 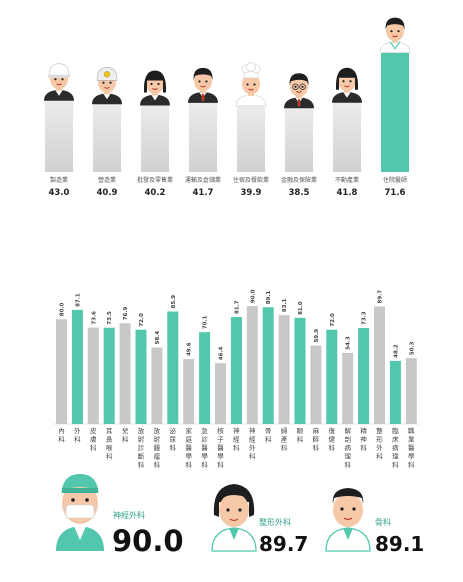 What do you see at coordinates (253, 296) in the screenshot?
I see `specialty-value-label: 90.0` at bounding box center [253, 296].